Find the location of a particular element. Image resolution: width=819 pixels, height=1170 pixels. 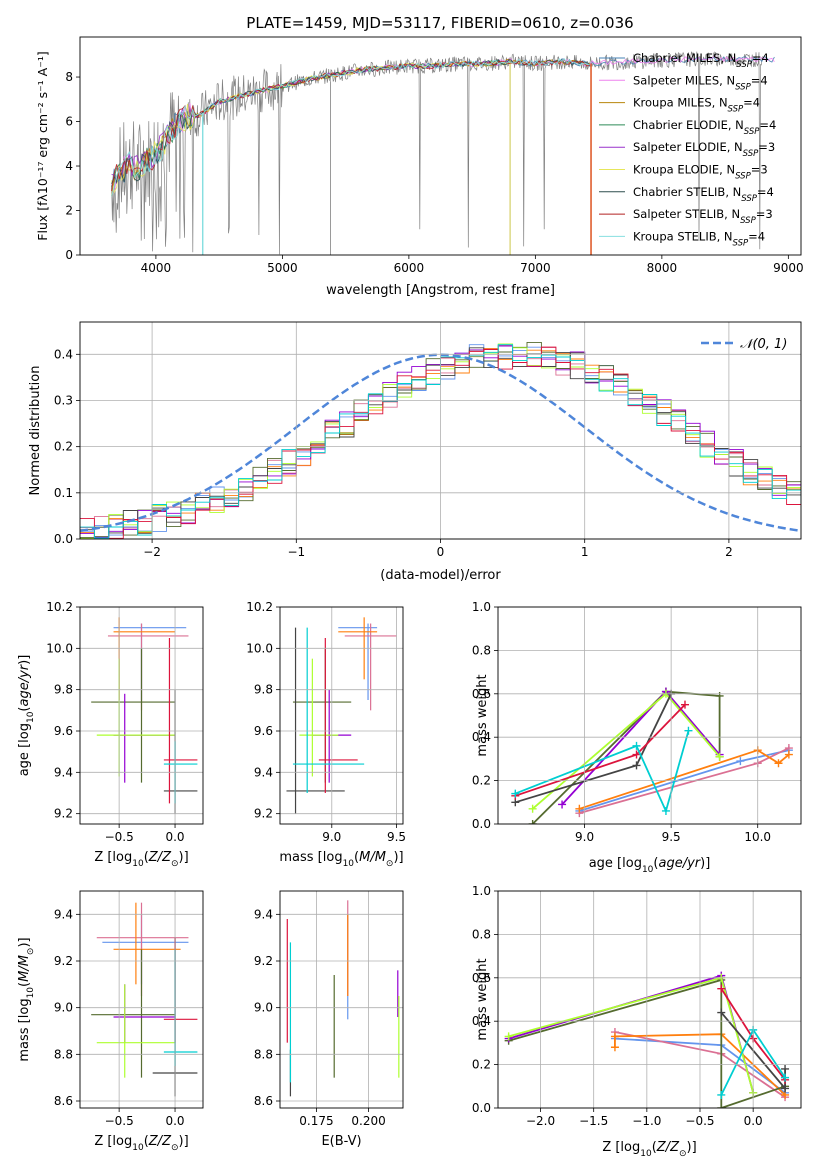

x-axis-label: E(B-V) is located at coordinates (341, 1141).